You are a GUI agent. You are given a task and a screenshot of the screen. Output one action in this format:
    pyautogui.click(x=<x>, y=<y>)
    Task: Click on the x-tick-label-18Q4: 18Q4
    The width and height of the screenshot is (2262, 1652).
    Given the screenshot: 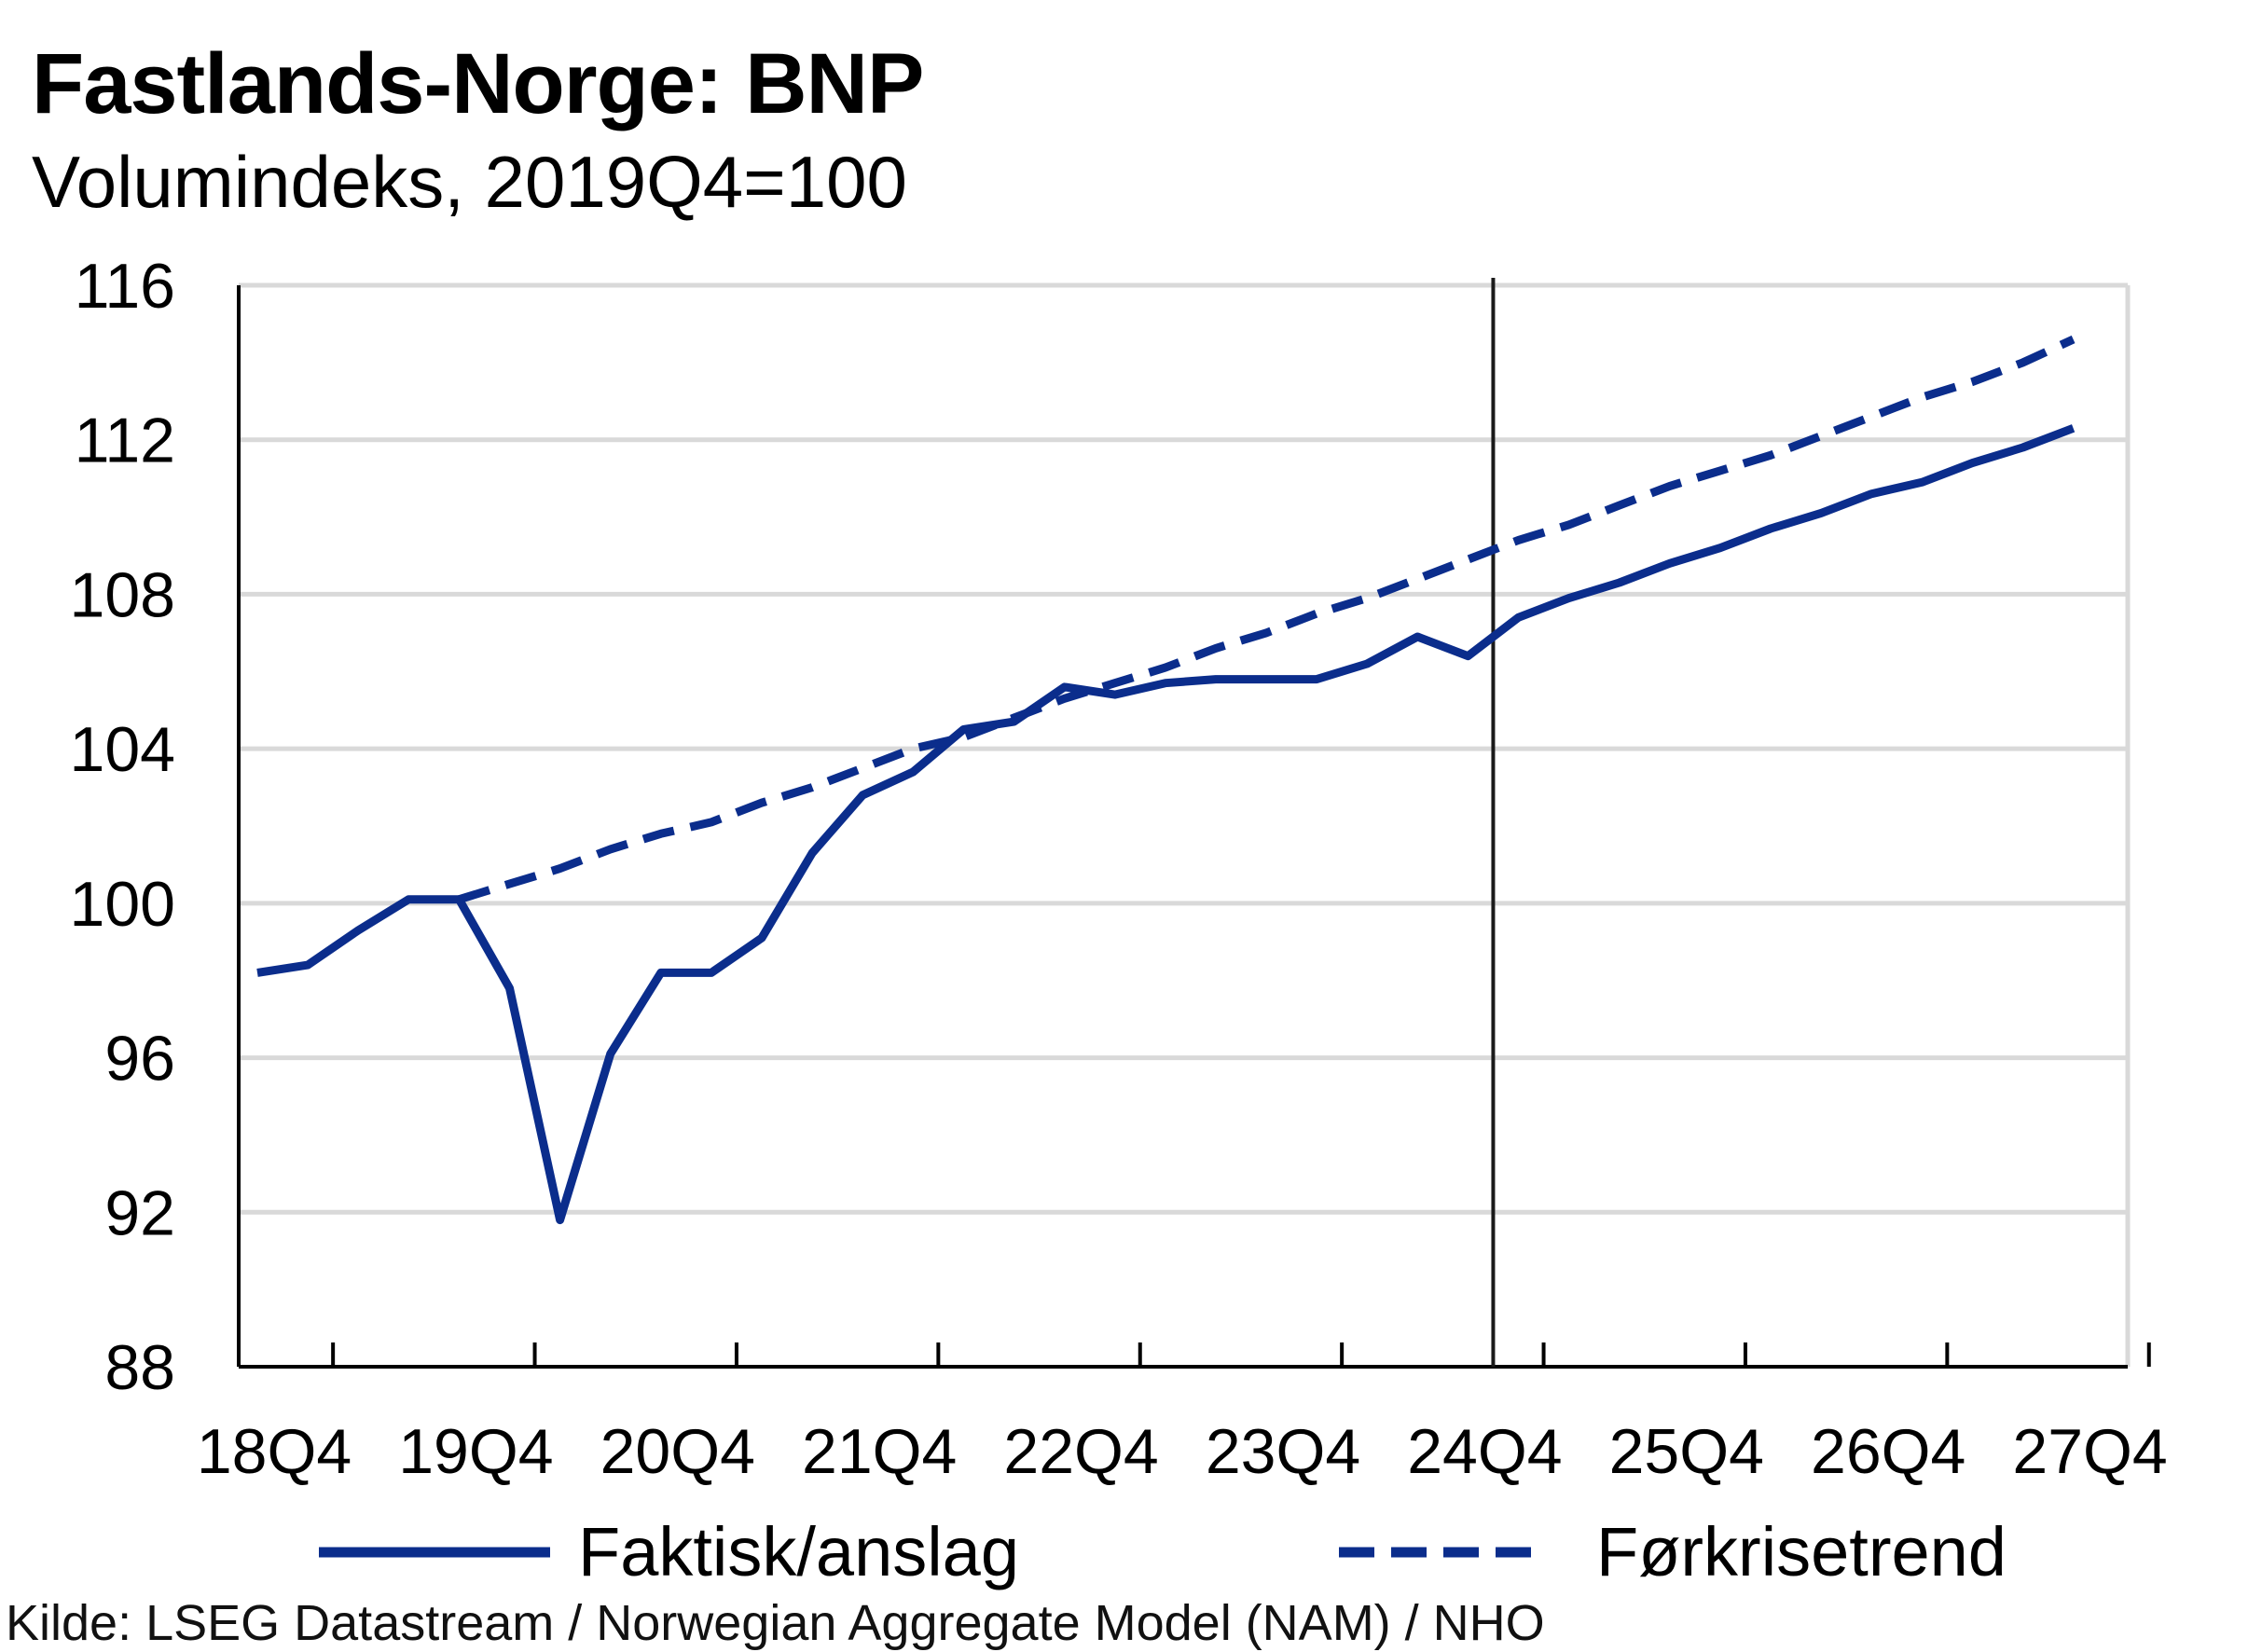 What is the action you would take?
    pyautogui.click(x=274, y=1452)
    